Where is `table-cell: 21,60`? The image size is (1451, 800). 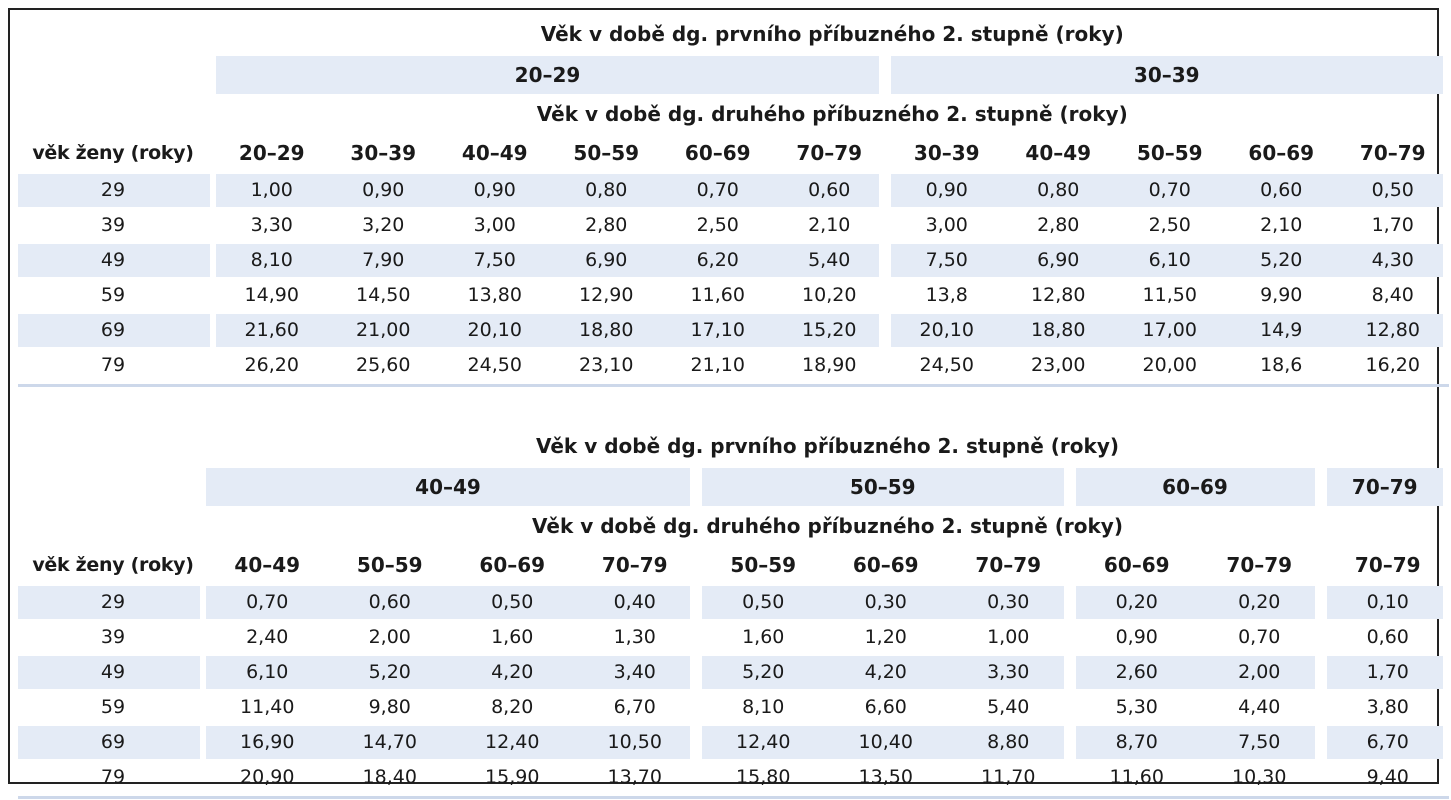 table-cell: 21,60 is located at coordinates (271, 330).